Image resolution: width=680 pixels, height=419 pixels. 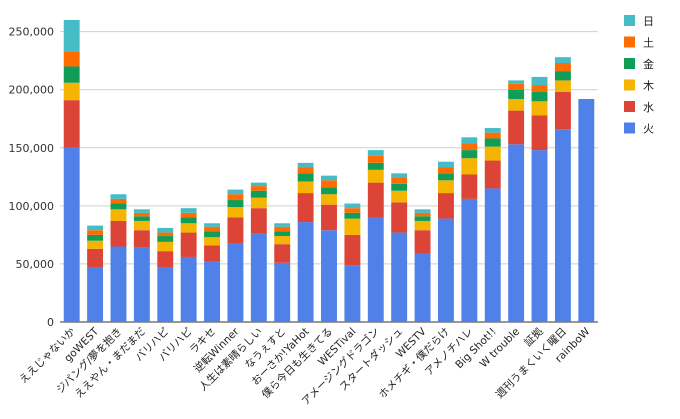 What do you see at coordinates (50, 322) in the screenshot?
I see `y-tick-label: 0` at bounding box center [50, 322].